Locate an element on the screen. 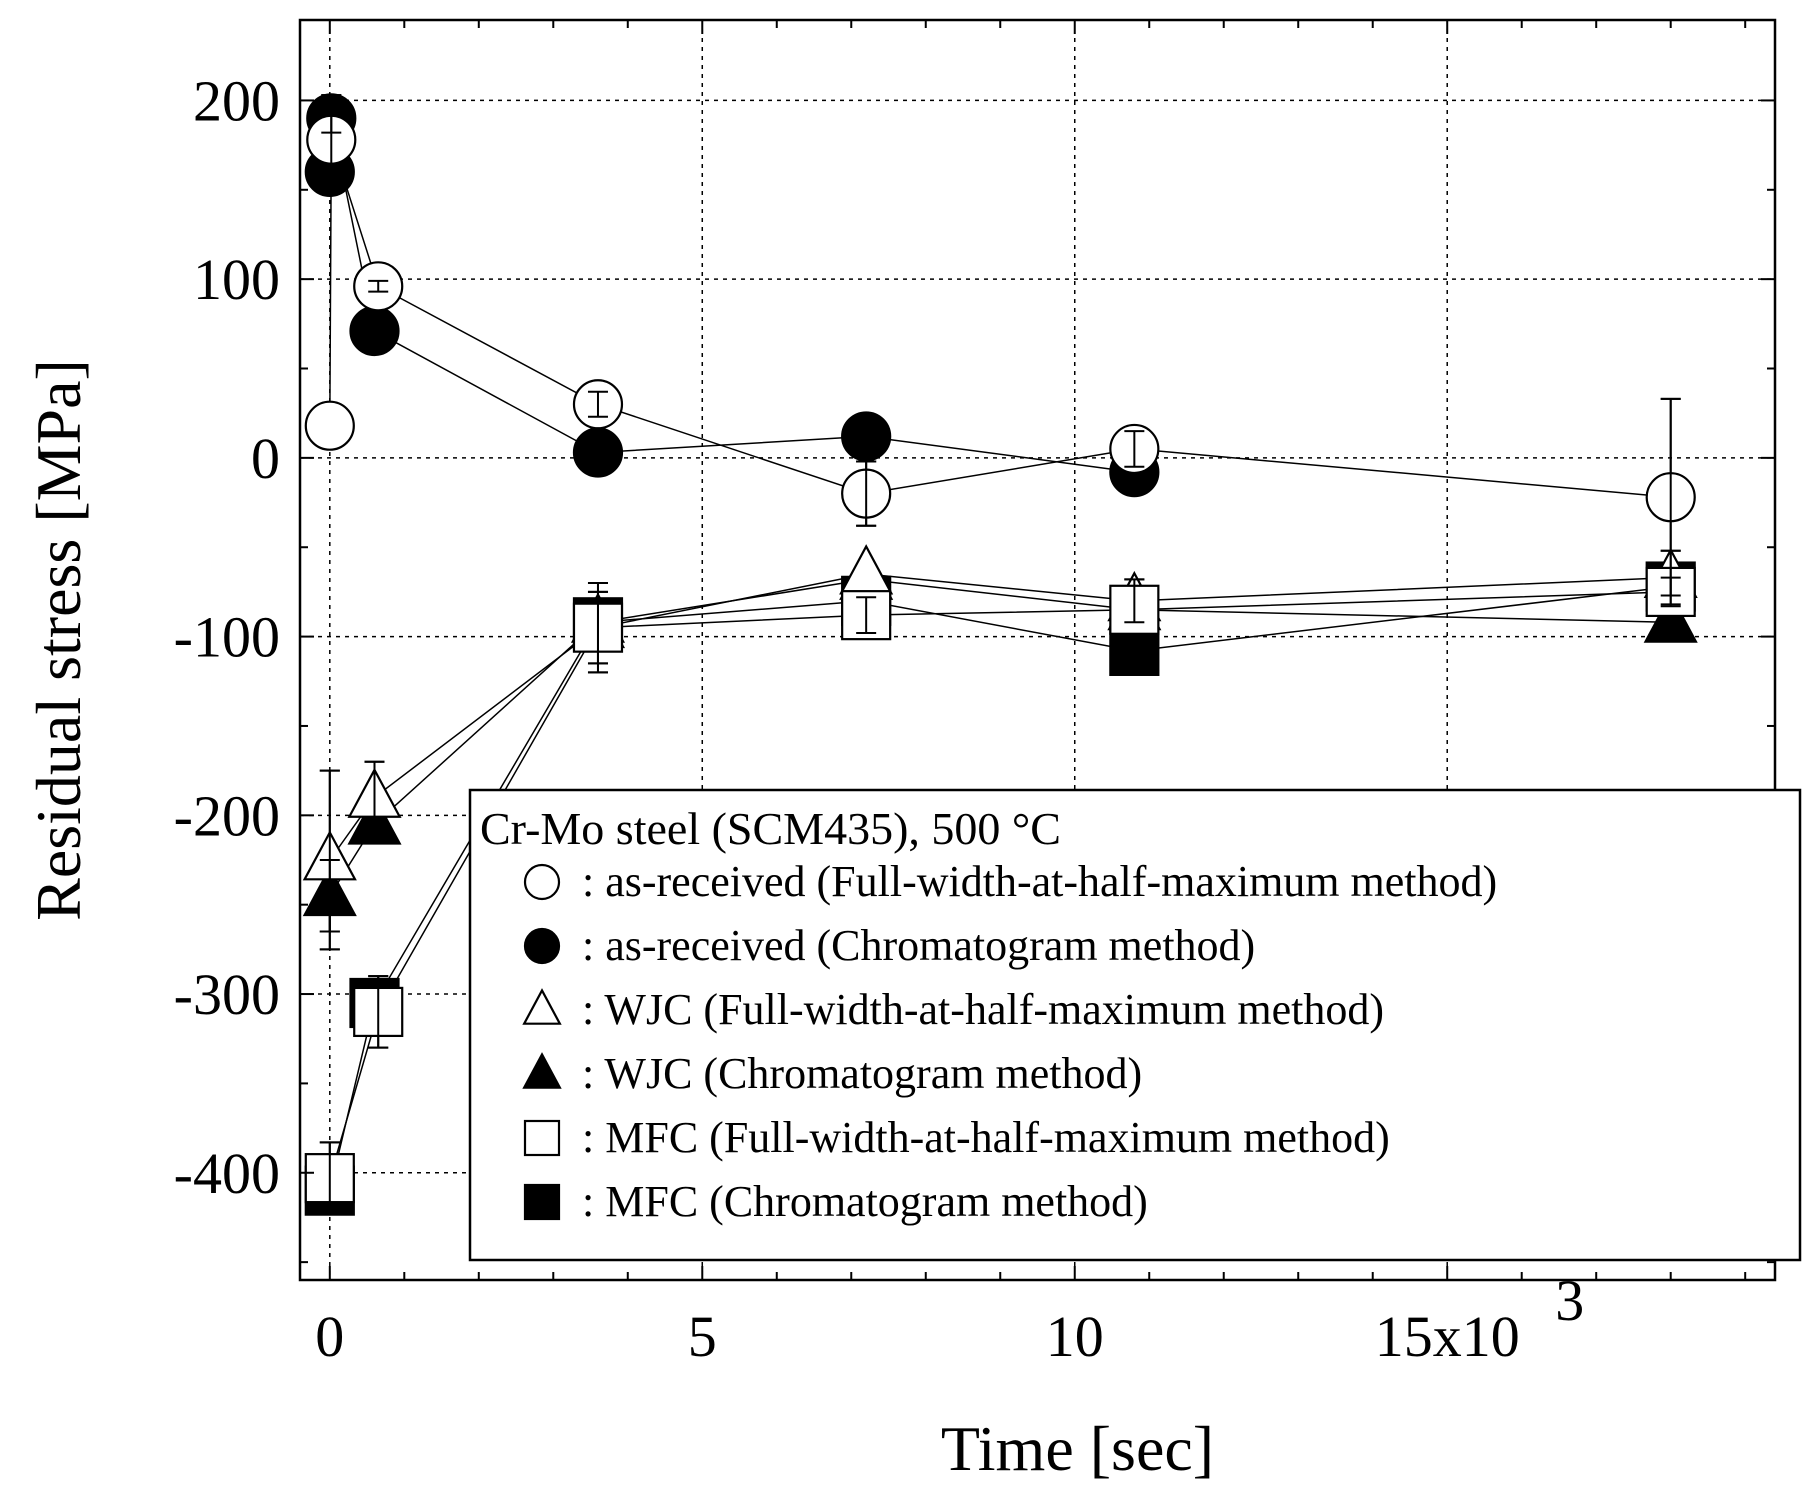  legend-entry: : as-received (Chromatogram method) is located at coordinates (889, 945).